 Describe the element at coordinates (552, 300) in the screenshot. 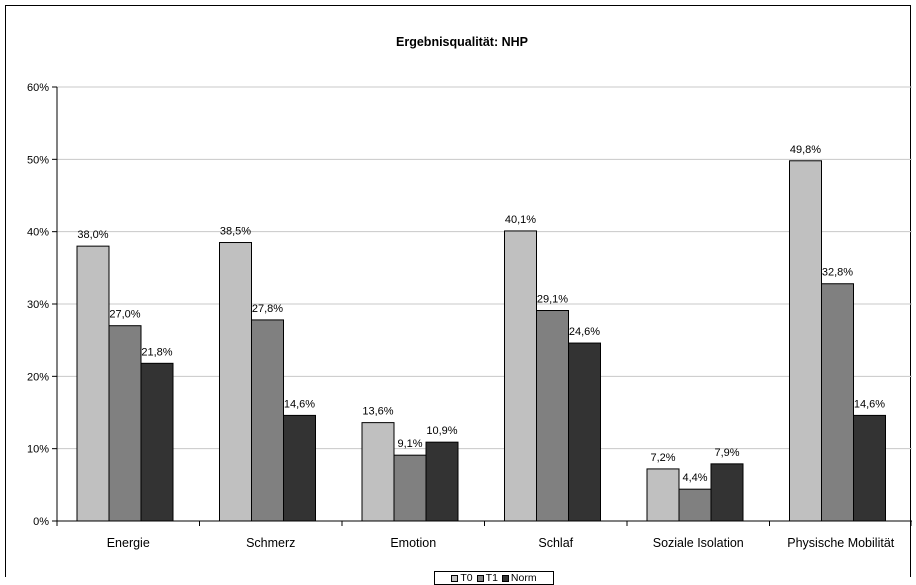

I see `data-label: 29,1%` at that location.